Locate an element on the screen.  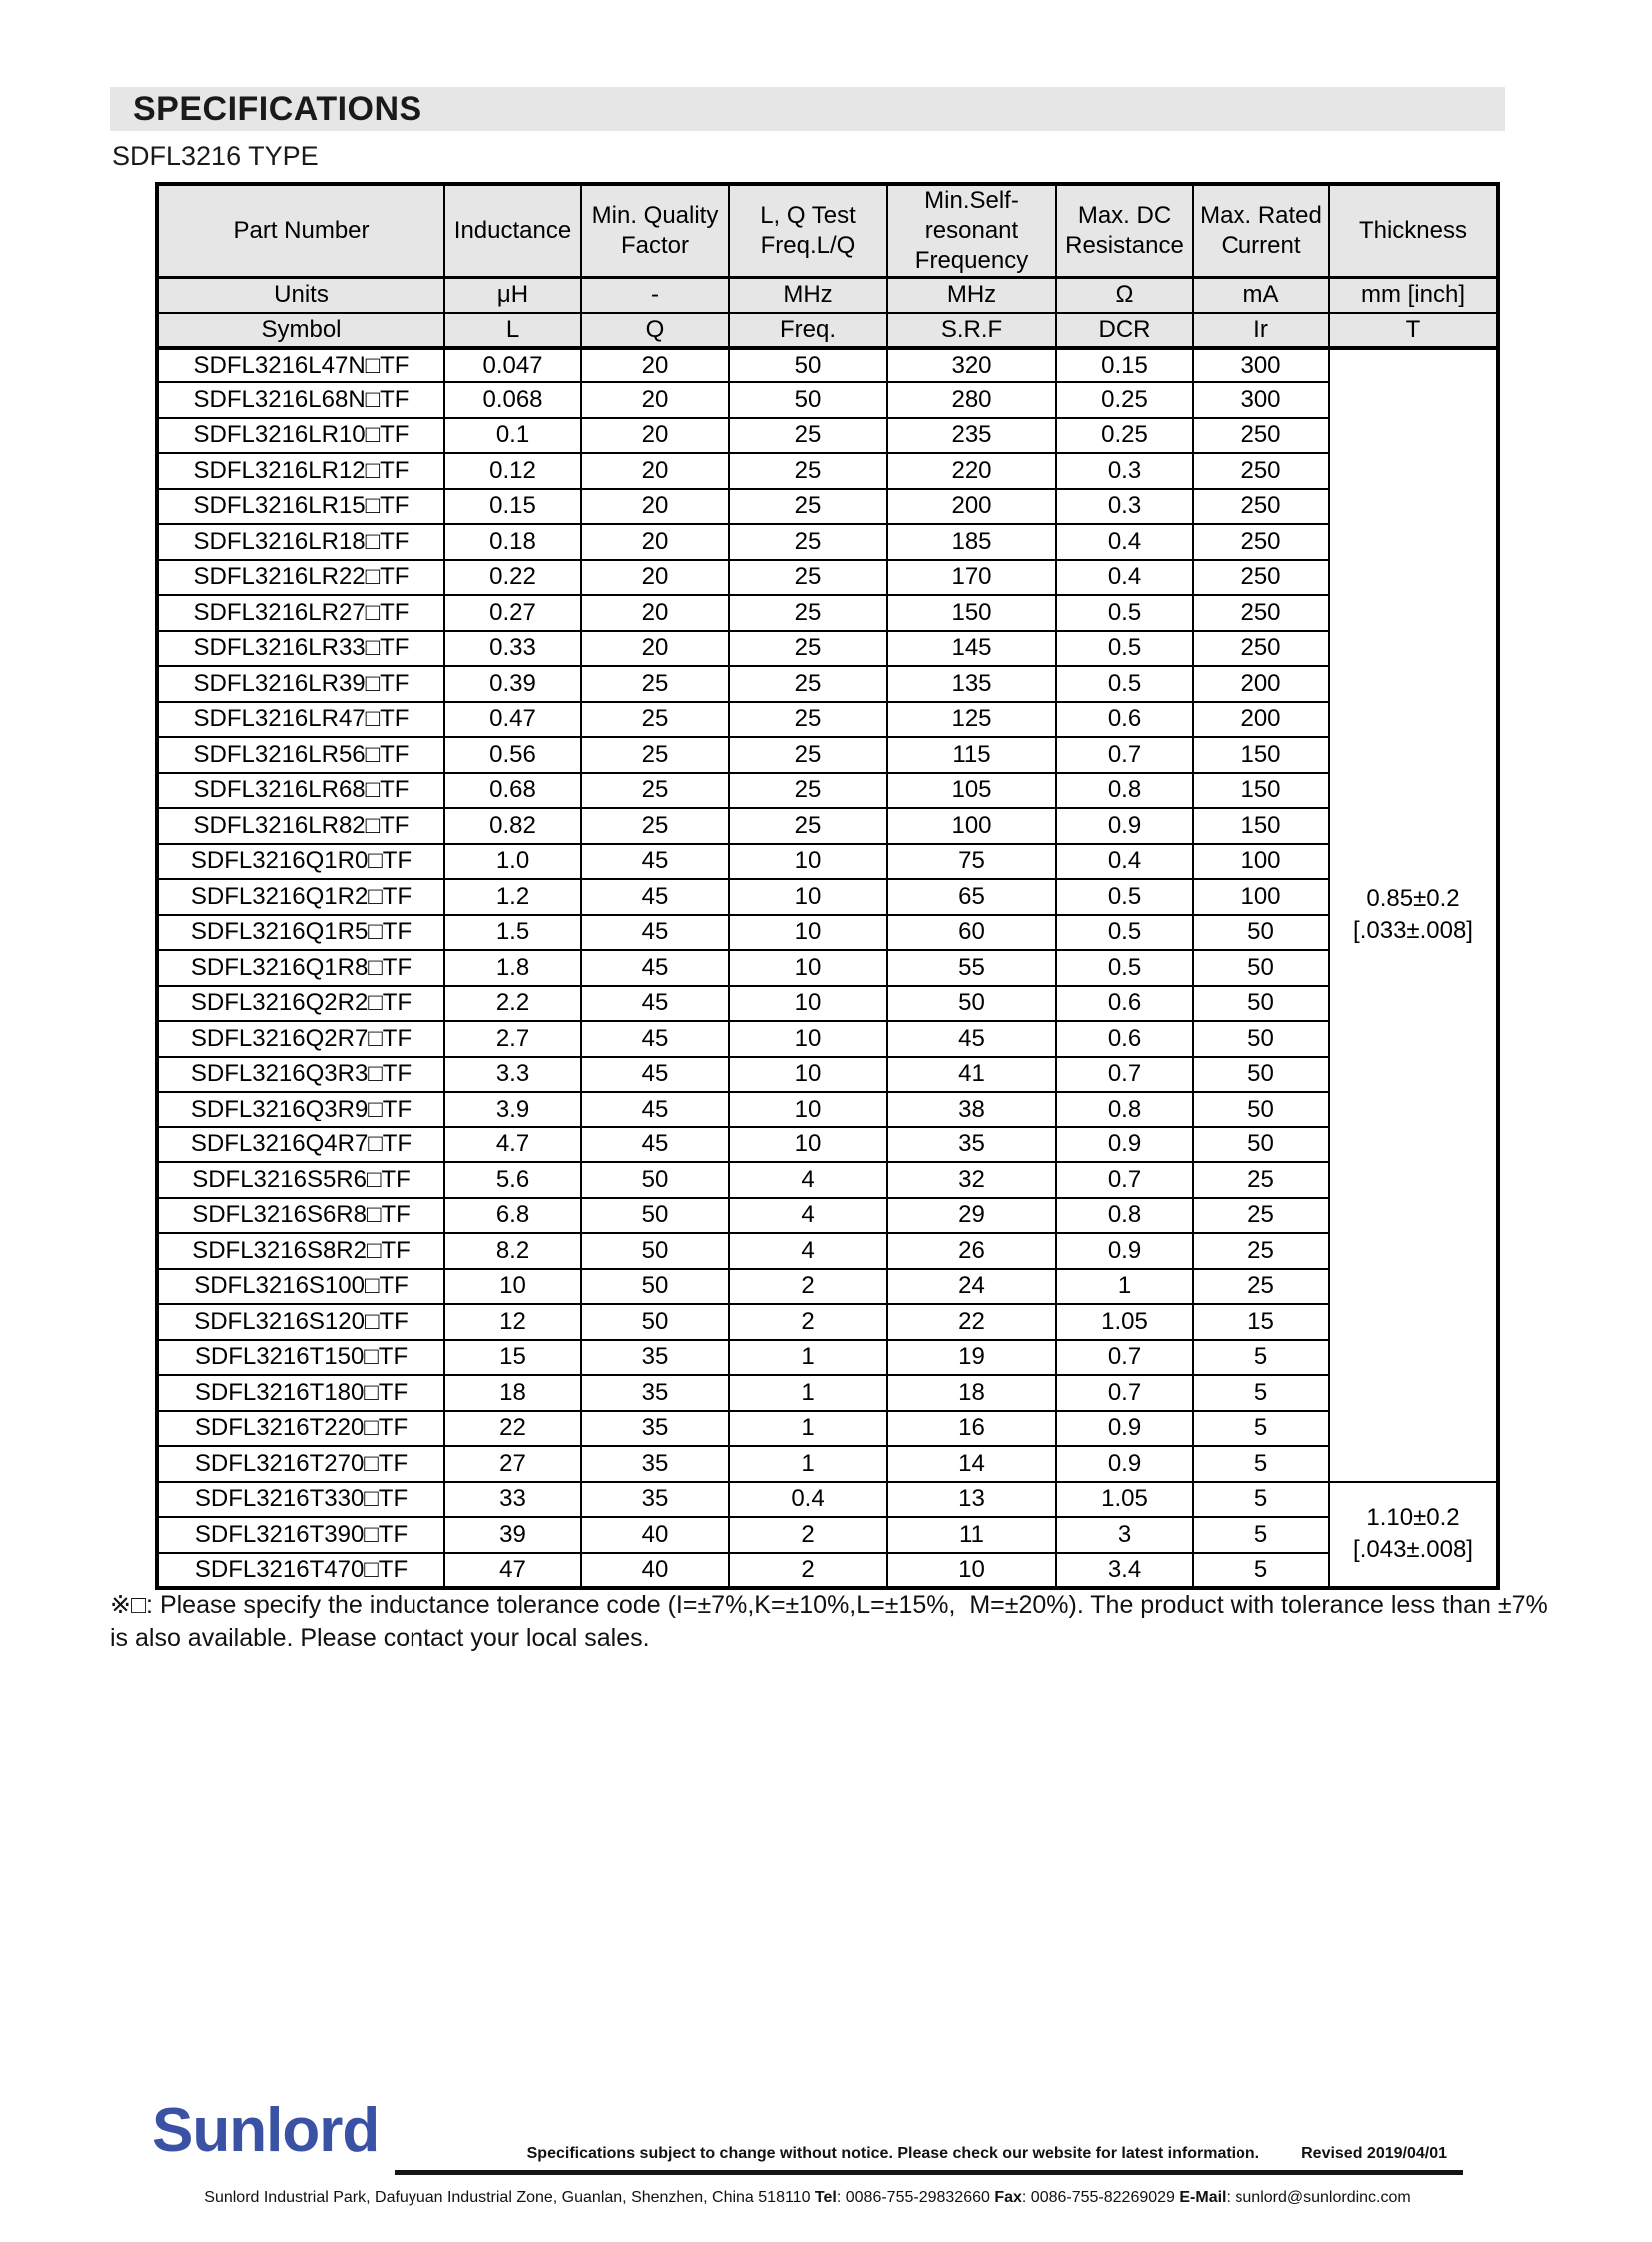
cell-part: SDFL3216T330□TF is located at coordinates (300, 1499).